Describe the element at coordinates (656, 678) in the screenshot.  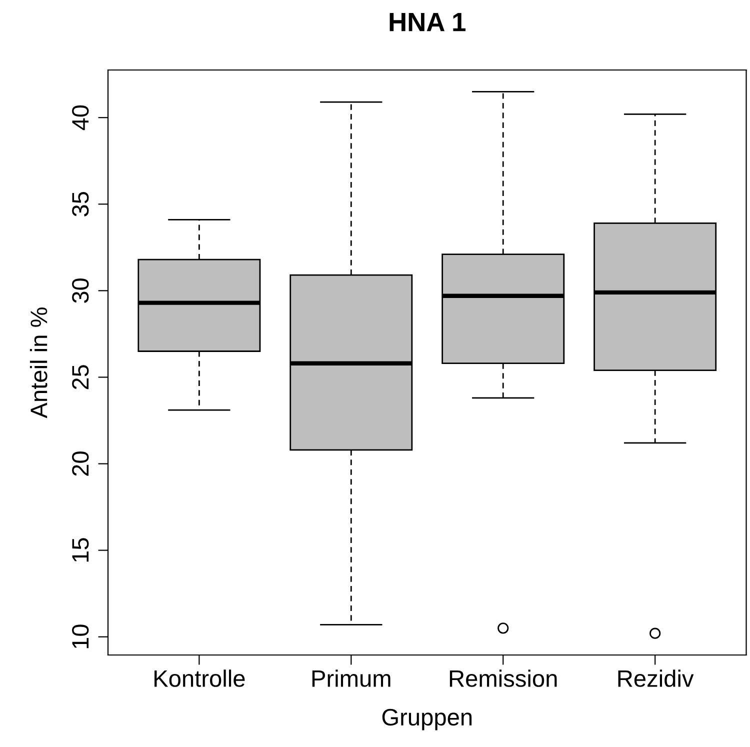
I see `x-tick-label: Rezidiv` at that location.